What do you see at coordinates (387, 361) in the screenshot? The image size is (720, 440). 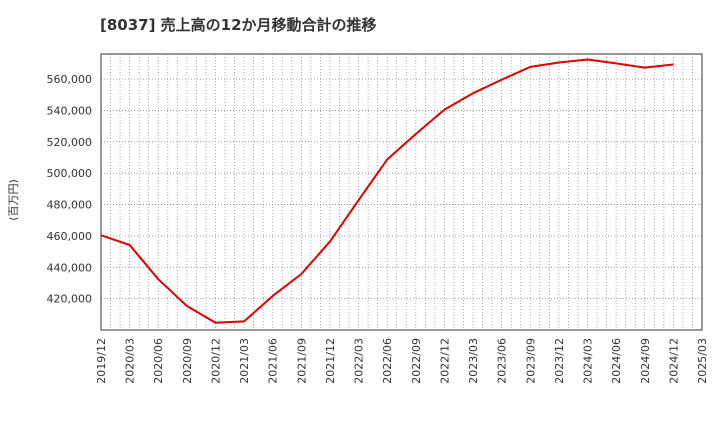 I see `x-tick-label: 2022/06` at bounding box center [387, 361].